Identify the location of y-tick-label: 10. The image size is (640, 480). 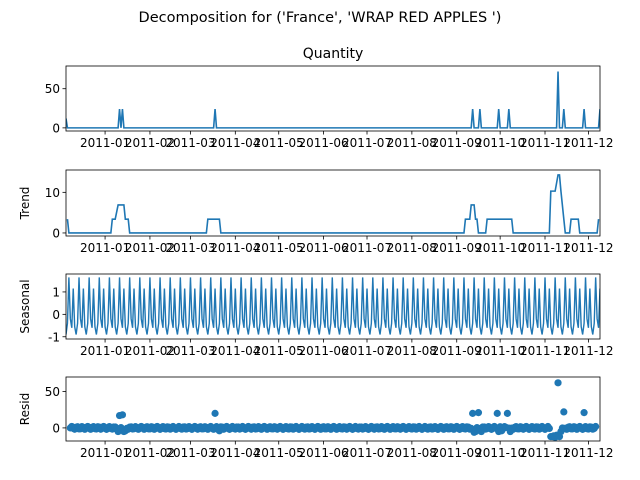
(52, 193).